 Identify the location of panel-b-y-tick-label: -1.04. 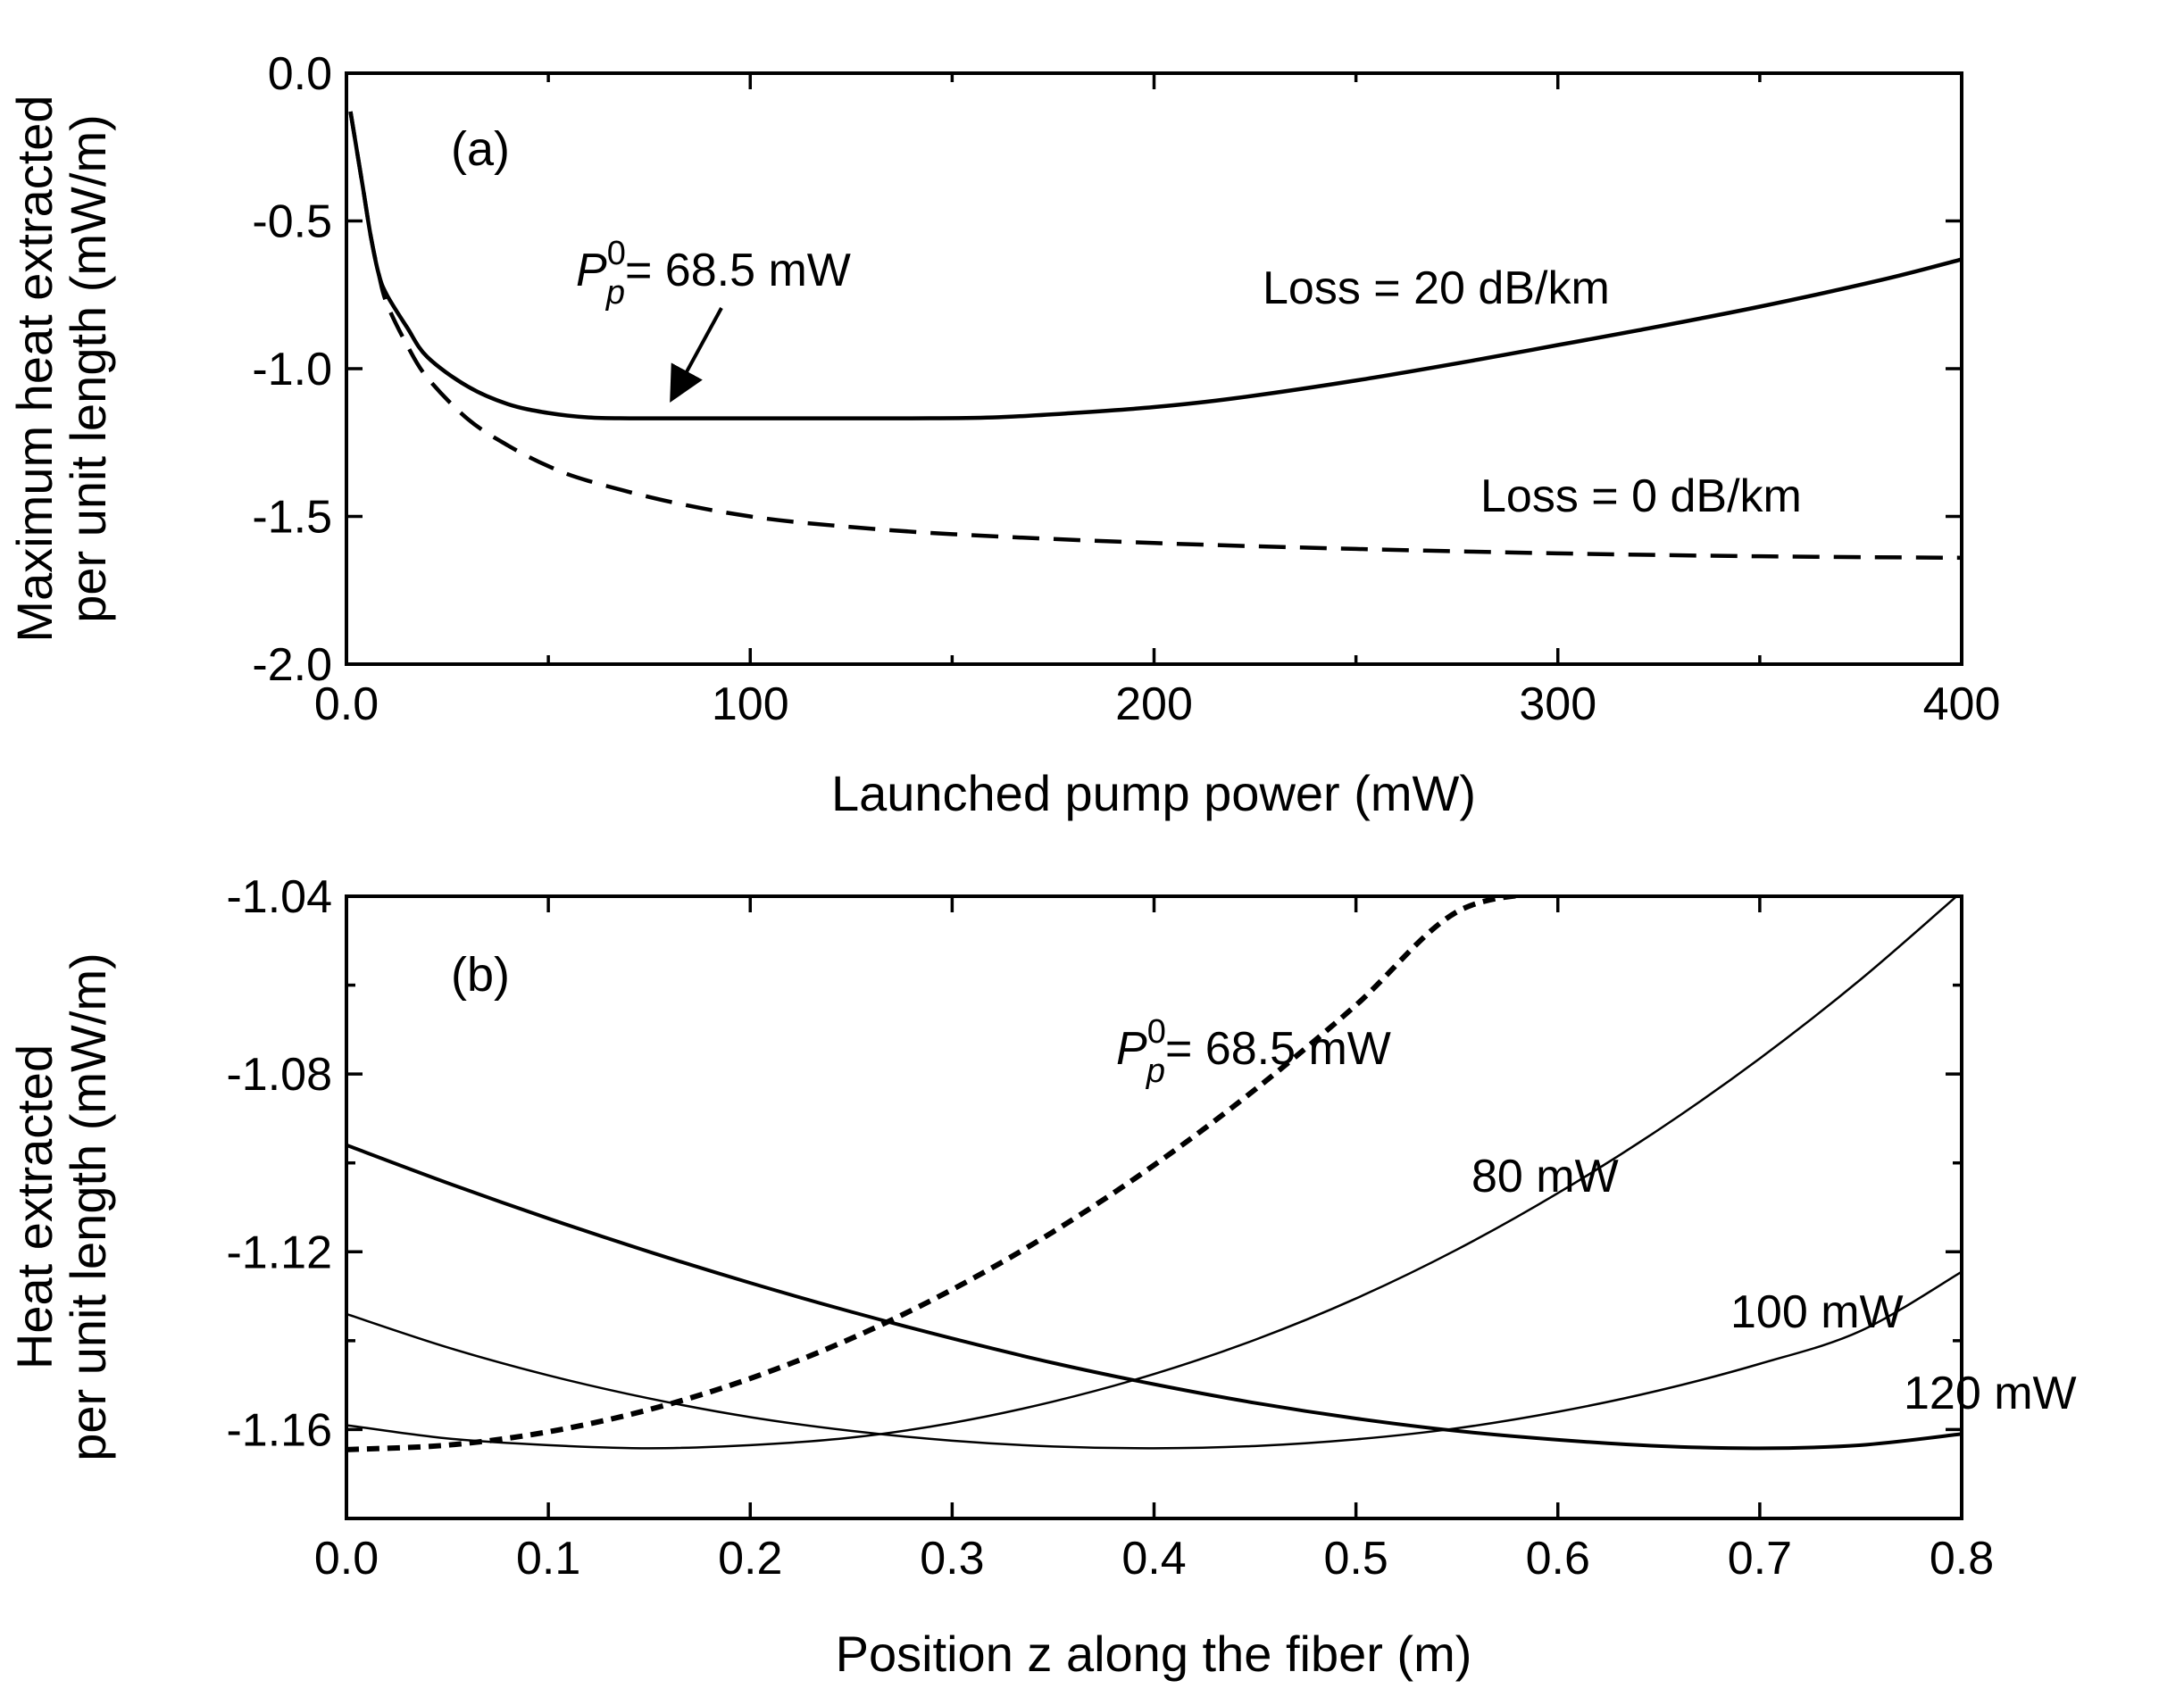
(279, 897).